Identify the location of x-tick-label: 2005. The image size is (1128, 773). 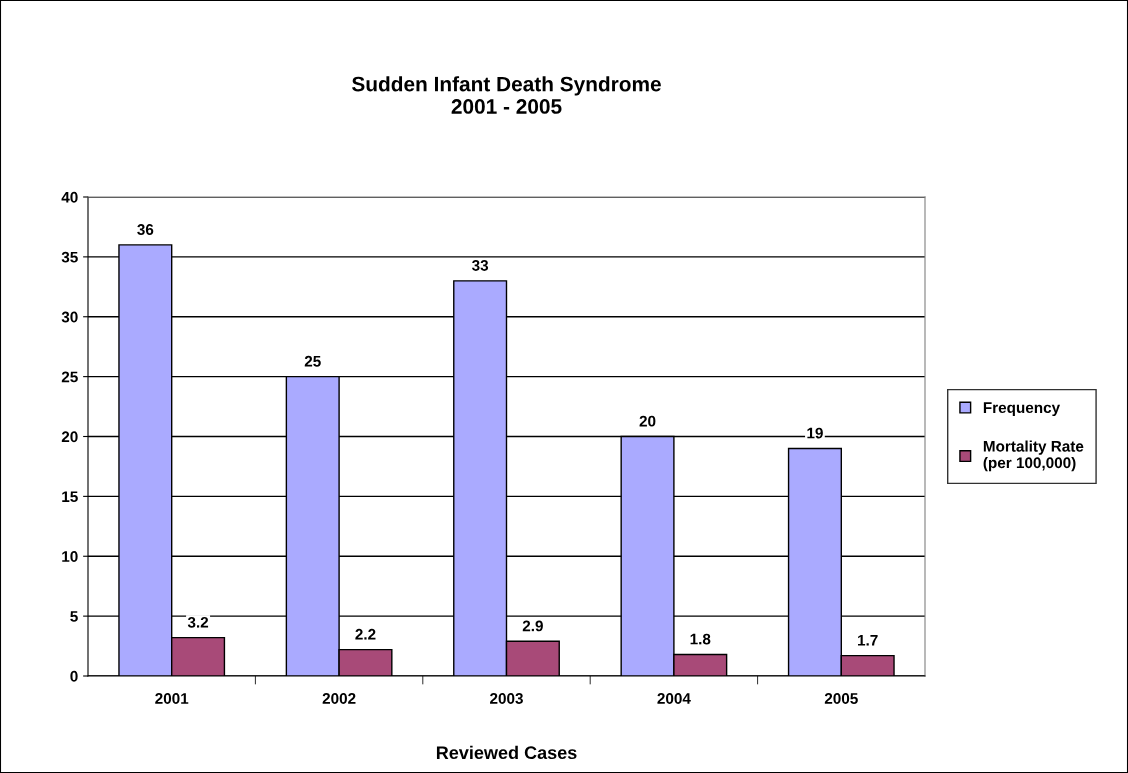
(841, 698).